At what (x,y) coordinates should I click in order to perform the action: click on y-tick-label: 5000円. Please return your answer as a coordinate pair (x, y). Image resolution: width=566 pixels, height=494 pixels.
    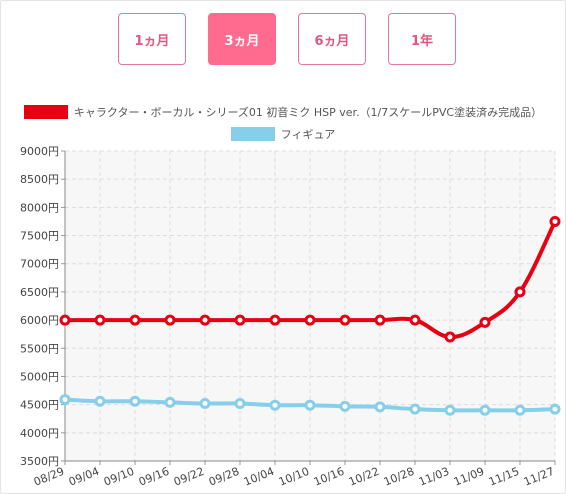
    Looking at the image, I should click on (39, 376).